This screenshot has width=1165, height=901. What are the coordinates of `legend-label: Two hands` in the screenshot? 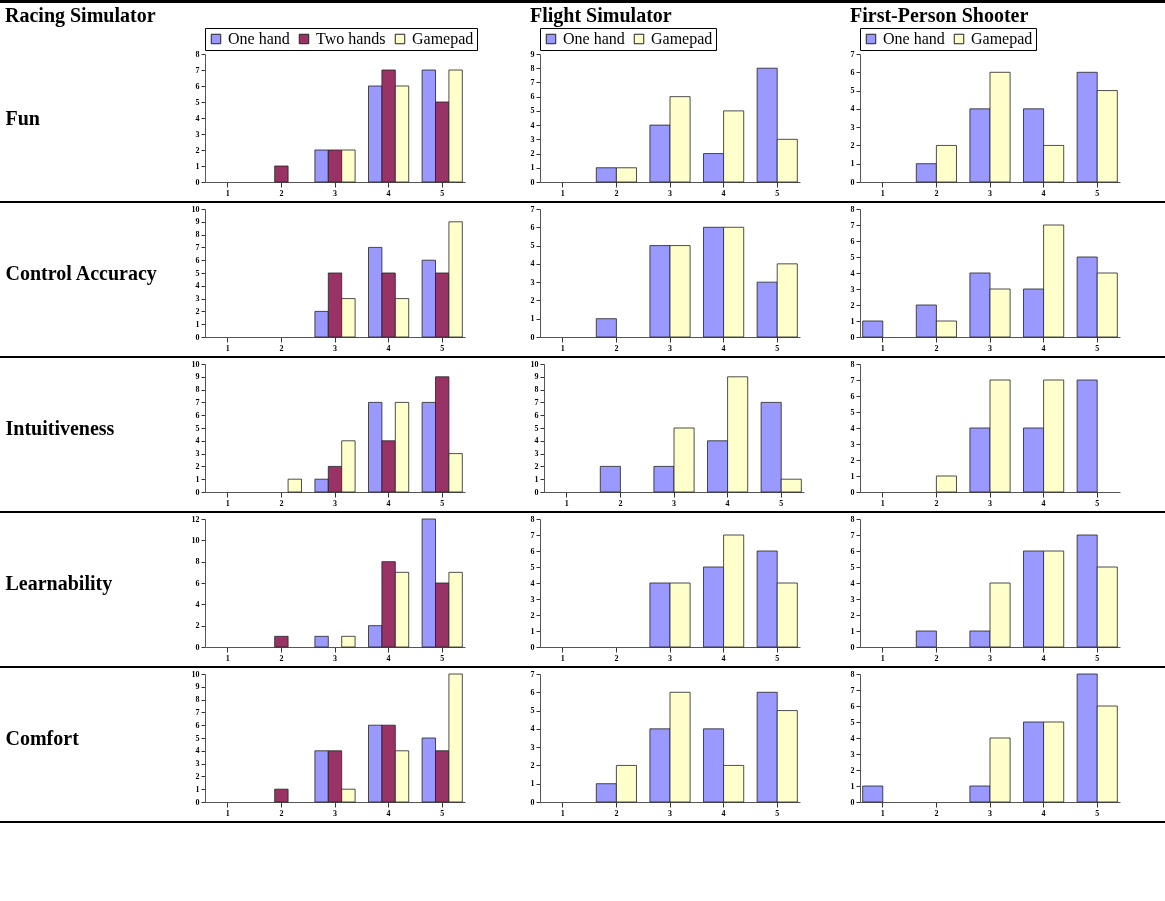 It's located at (351, 38).